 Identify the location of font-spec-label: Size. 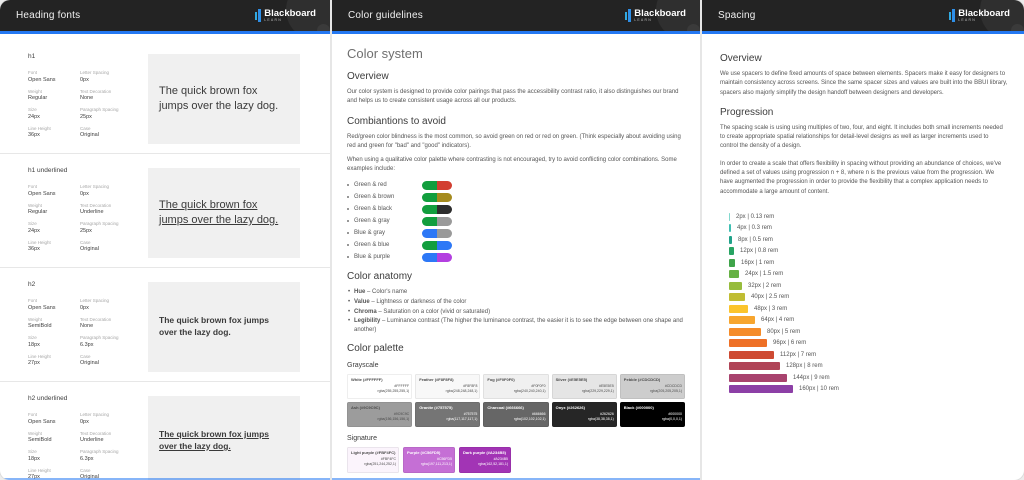
(32, 451).